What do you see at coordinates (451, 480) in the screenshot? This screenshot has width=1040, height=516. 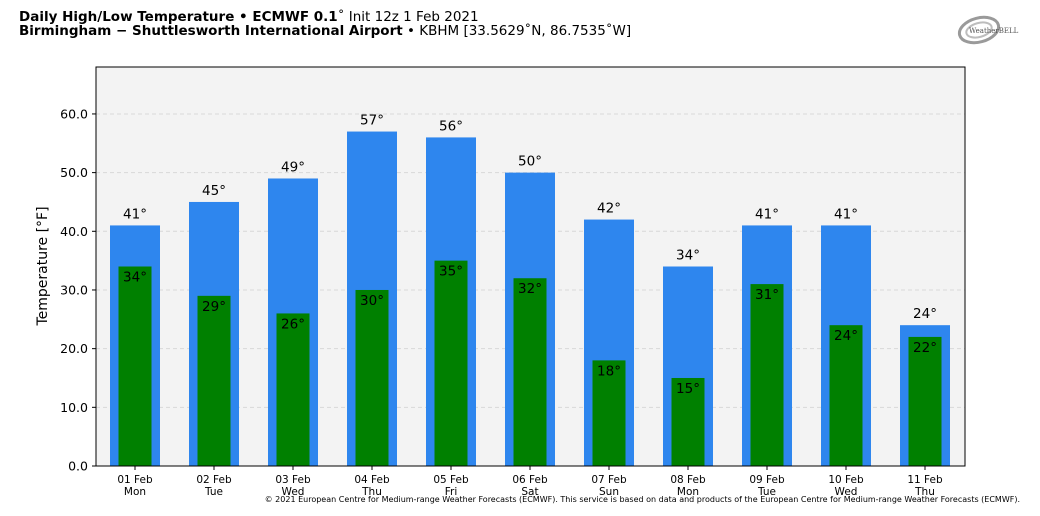 I see `x-tick-label-date: 05 Feb` at bounding box center [451, 480].